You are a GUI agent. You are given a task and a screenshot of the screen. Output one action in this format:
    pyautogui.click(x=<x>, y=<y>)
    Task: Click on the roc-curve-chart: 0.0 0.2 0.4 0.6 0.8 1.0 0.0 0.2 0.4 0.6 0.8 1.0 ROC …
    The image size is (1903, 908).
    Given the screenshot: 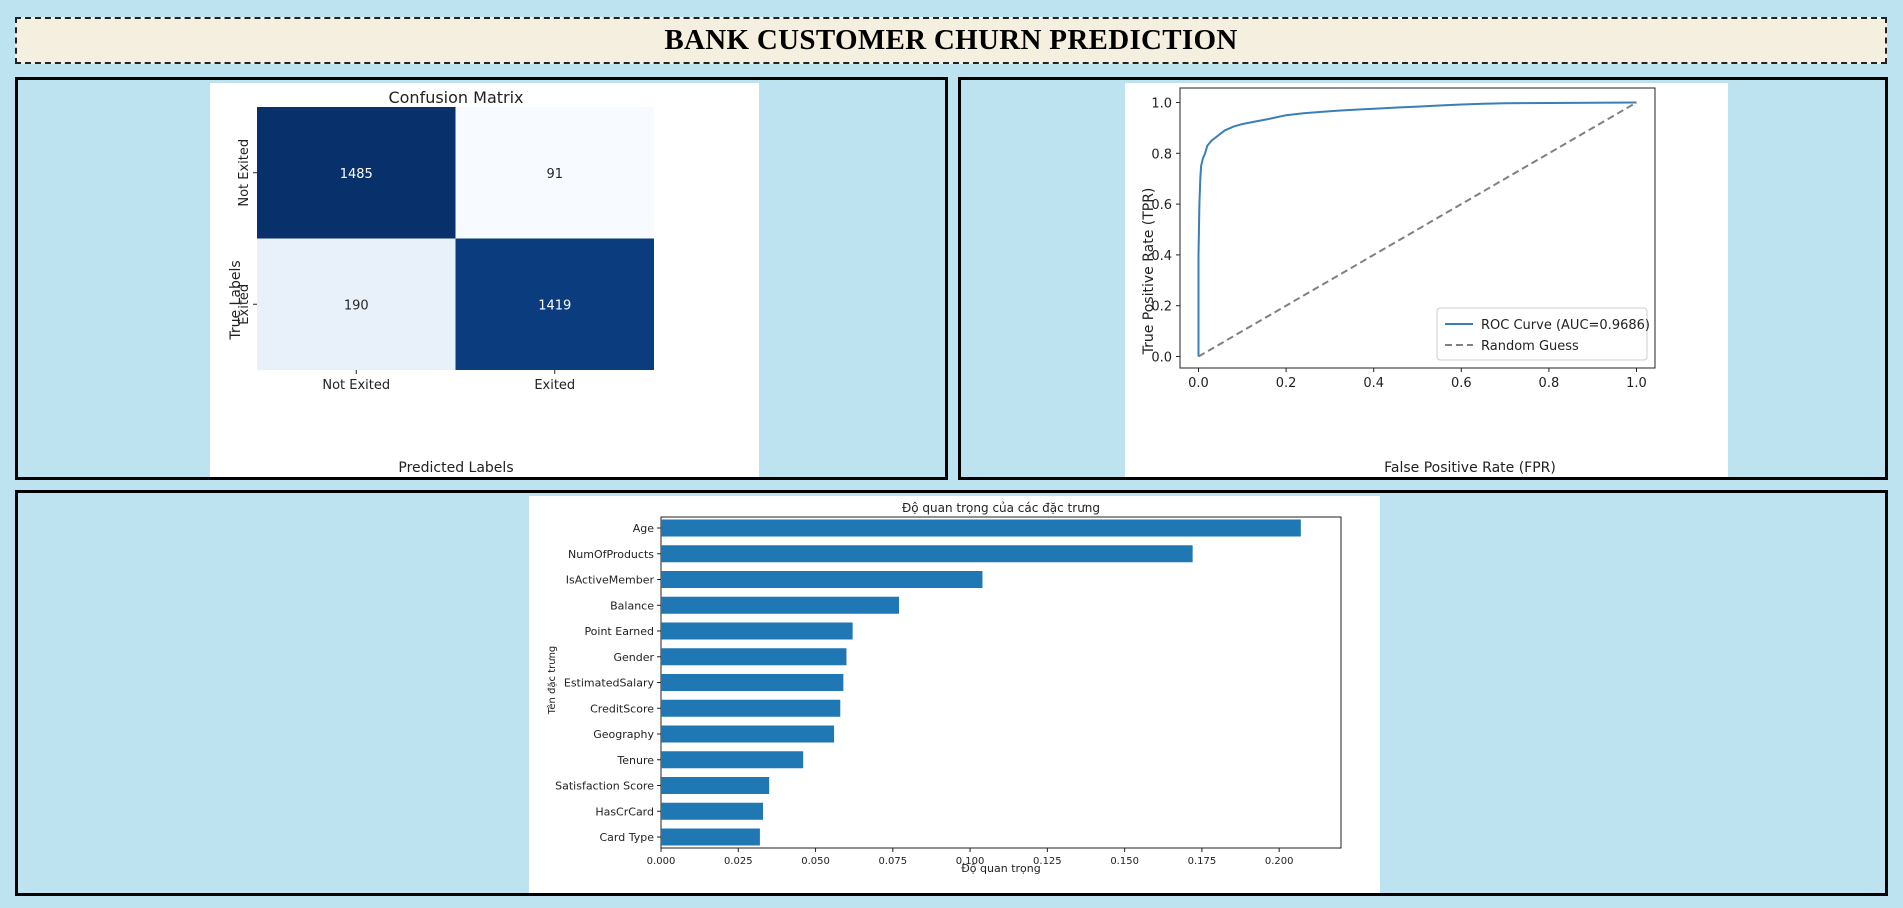 What is the action you would take?
    pyautogui.click(x=1398, y=281)
    